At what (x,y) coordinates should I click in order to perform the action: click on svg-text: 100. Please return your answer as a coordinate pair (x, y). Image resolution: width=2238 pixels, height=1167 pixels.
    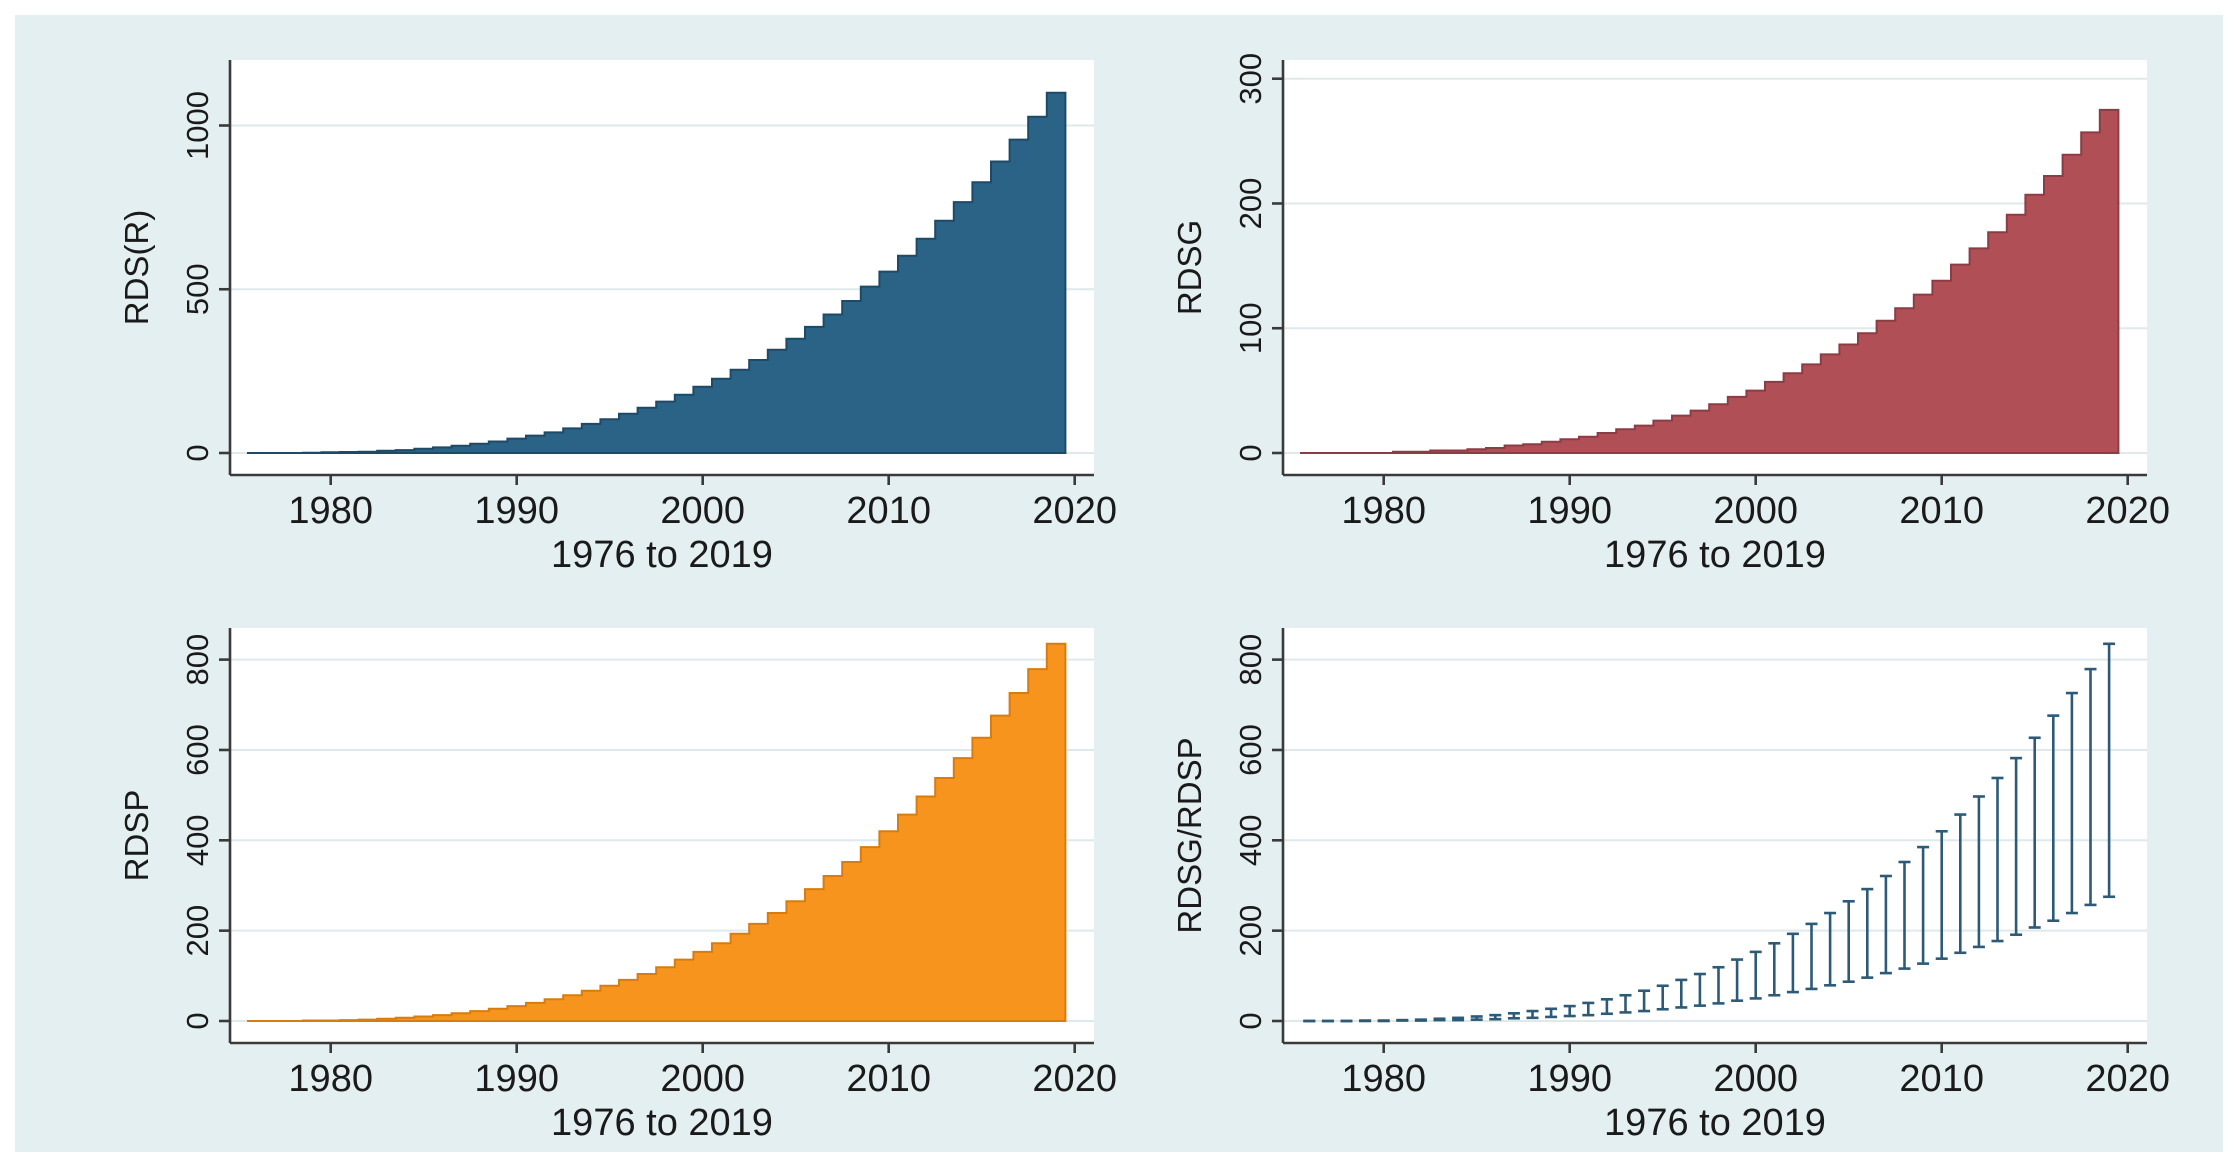
    Looking at the image, I should click on (1250, 328).